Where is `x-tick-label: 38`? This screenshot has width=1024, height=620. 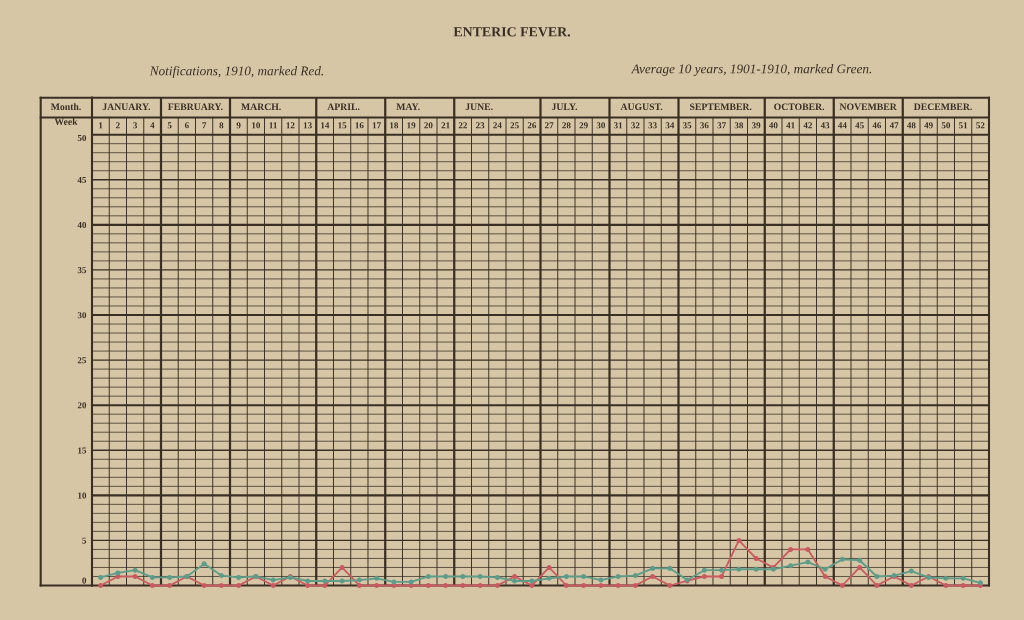
x-tick-label: 38 is located at coordinates (739, 125).